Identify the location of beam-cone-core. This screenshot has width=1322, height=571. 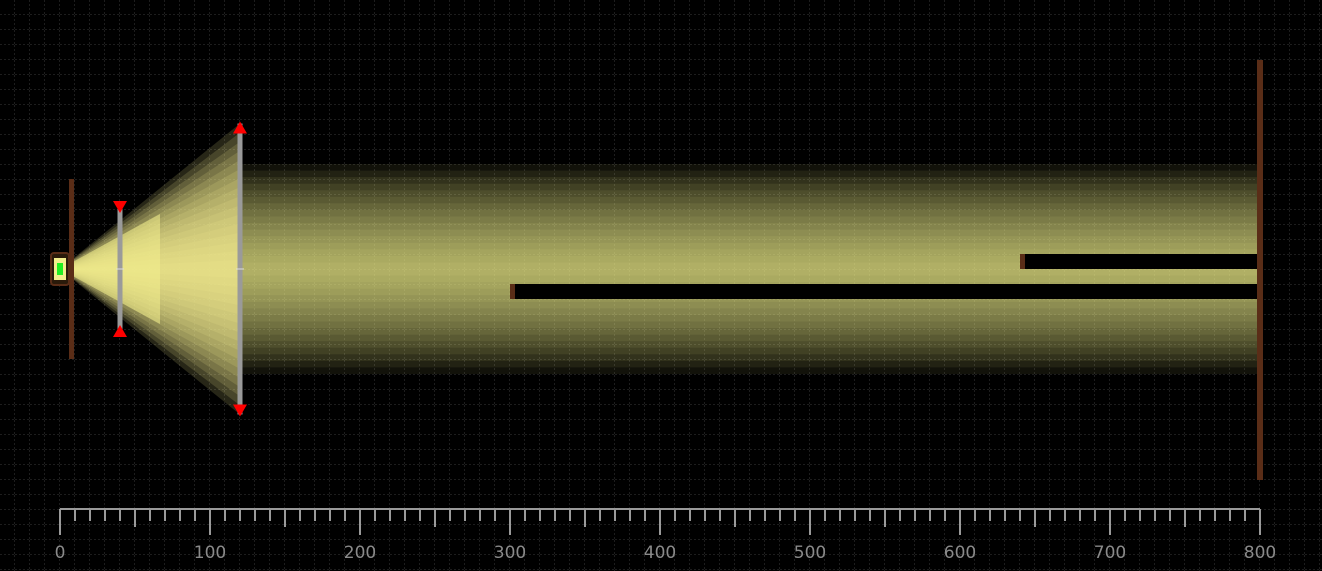
(110, 269).